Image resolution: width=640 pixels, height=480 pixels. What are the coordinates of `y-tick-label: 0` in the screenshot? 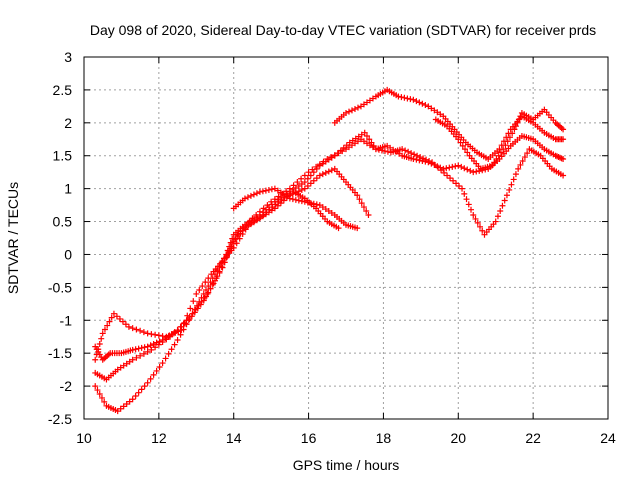 It's located at (68, 254).